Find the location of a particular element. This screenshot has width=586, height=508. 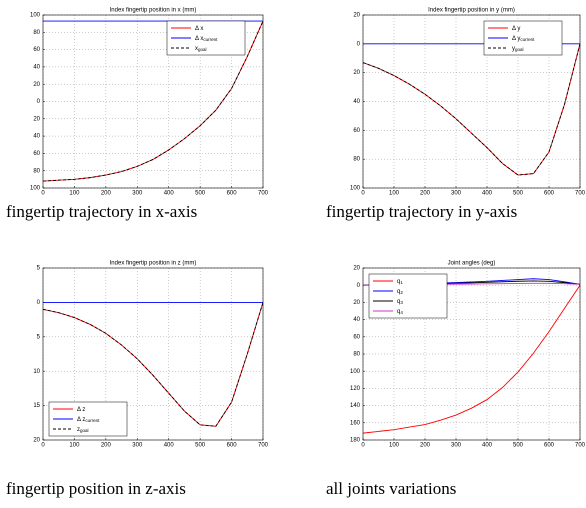

legend-label: q1 is located at coordinates (400, 282).